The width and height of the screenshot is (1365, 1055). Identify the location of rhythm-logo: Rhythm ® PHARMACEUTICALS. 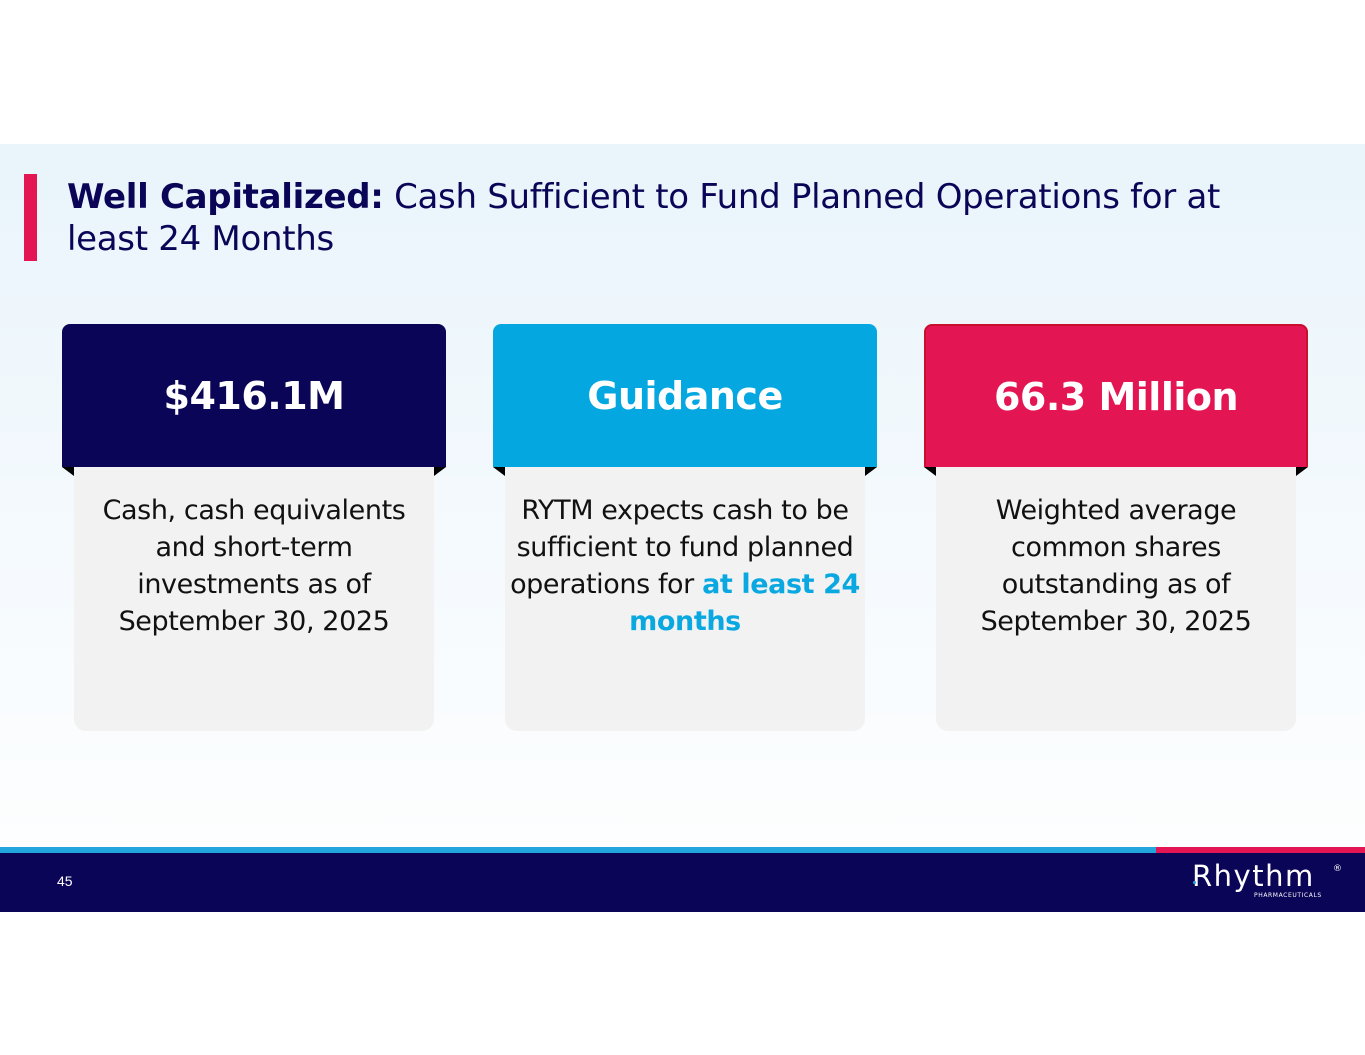
(1267, 881).